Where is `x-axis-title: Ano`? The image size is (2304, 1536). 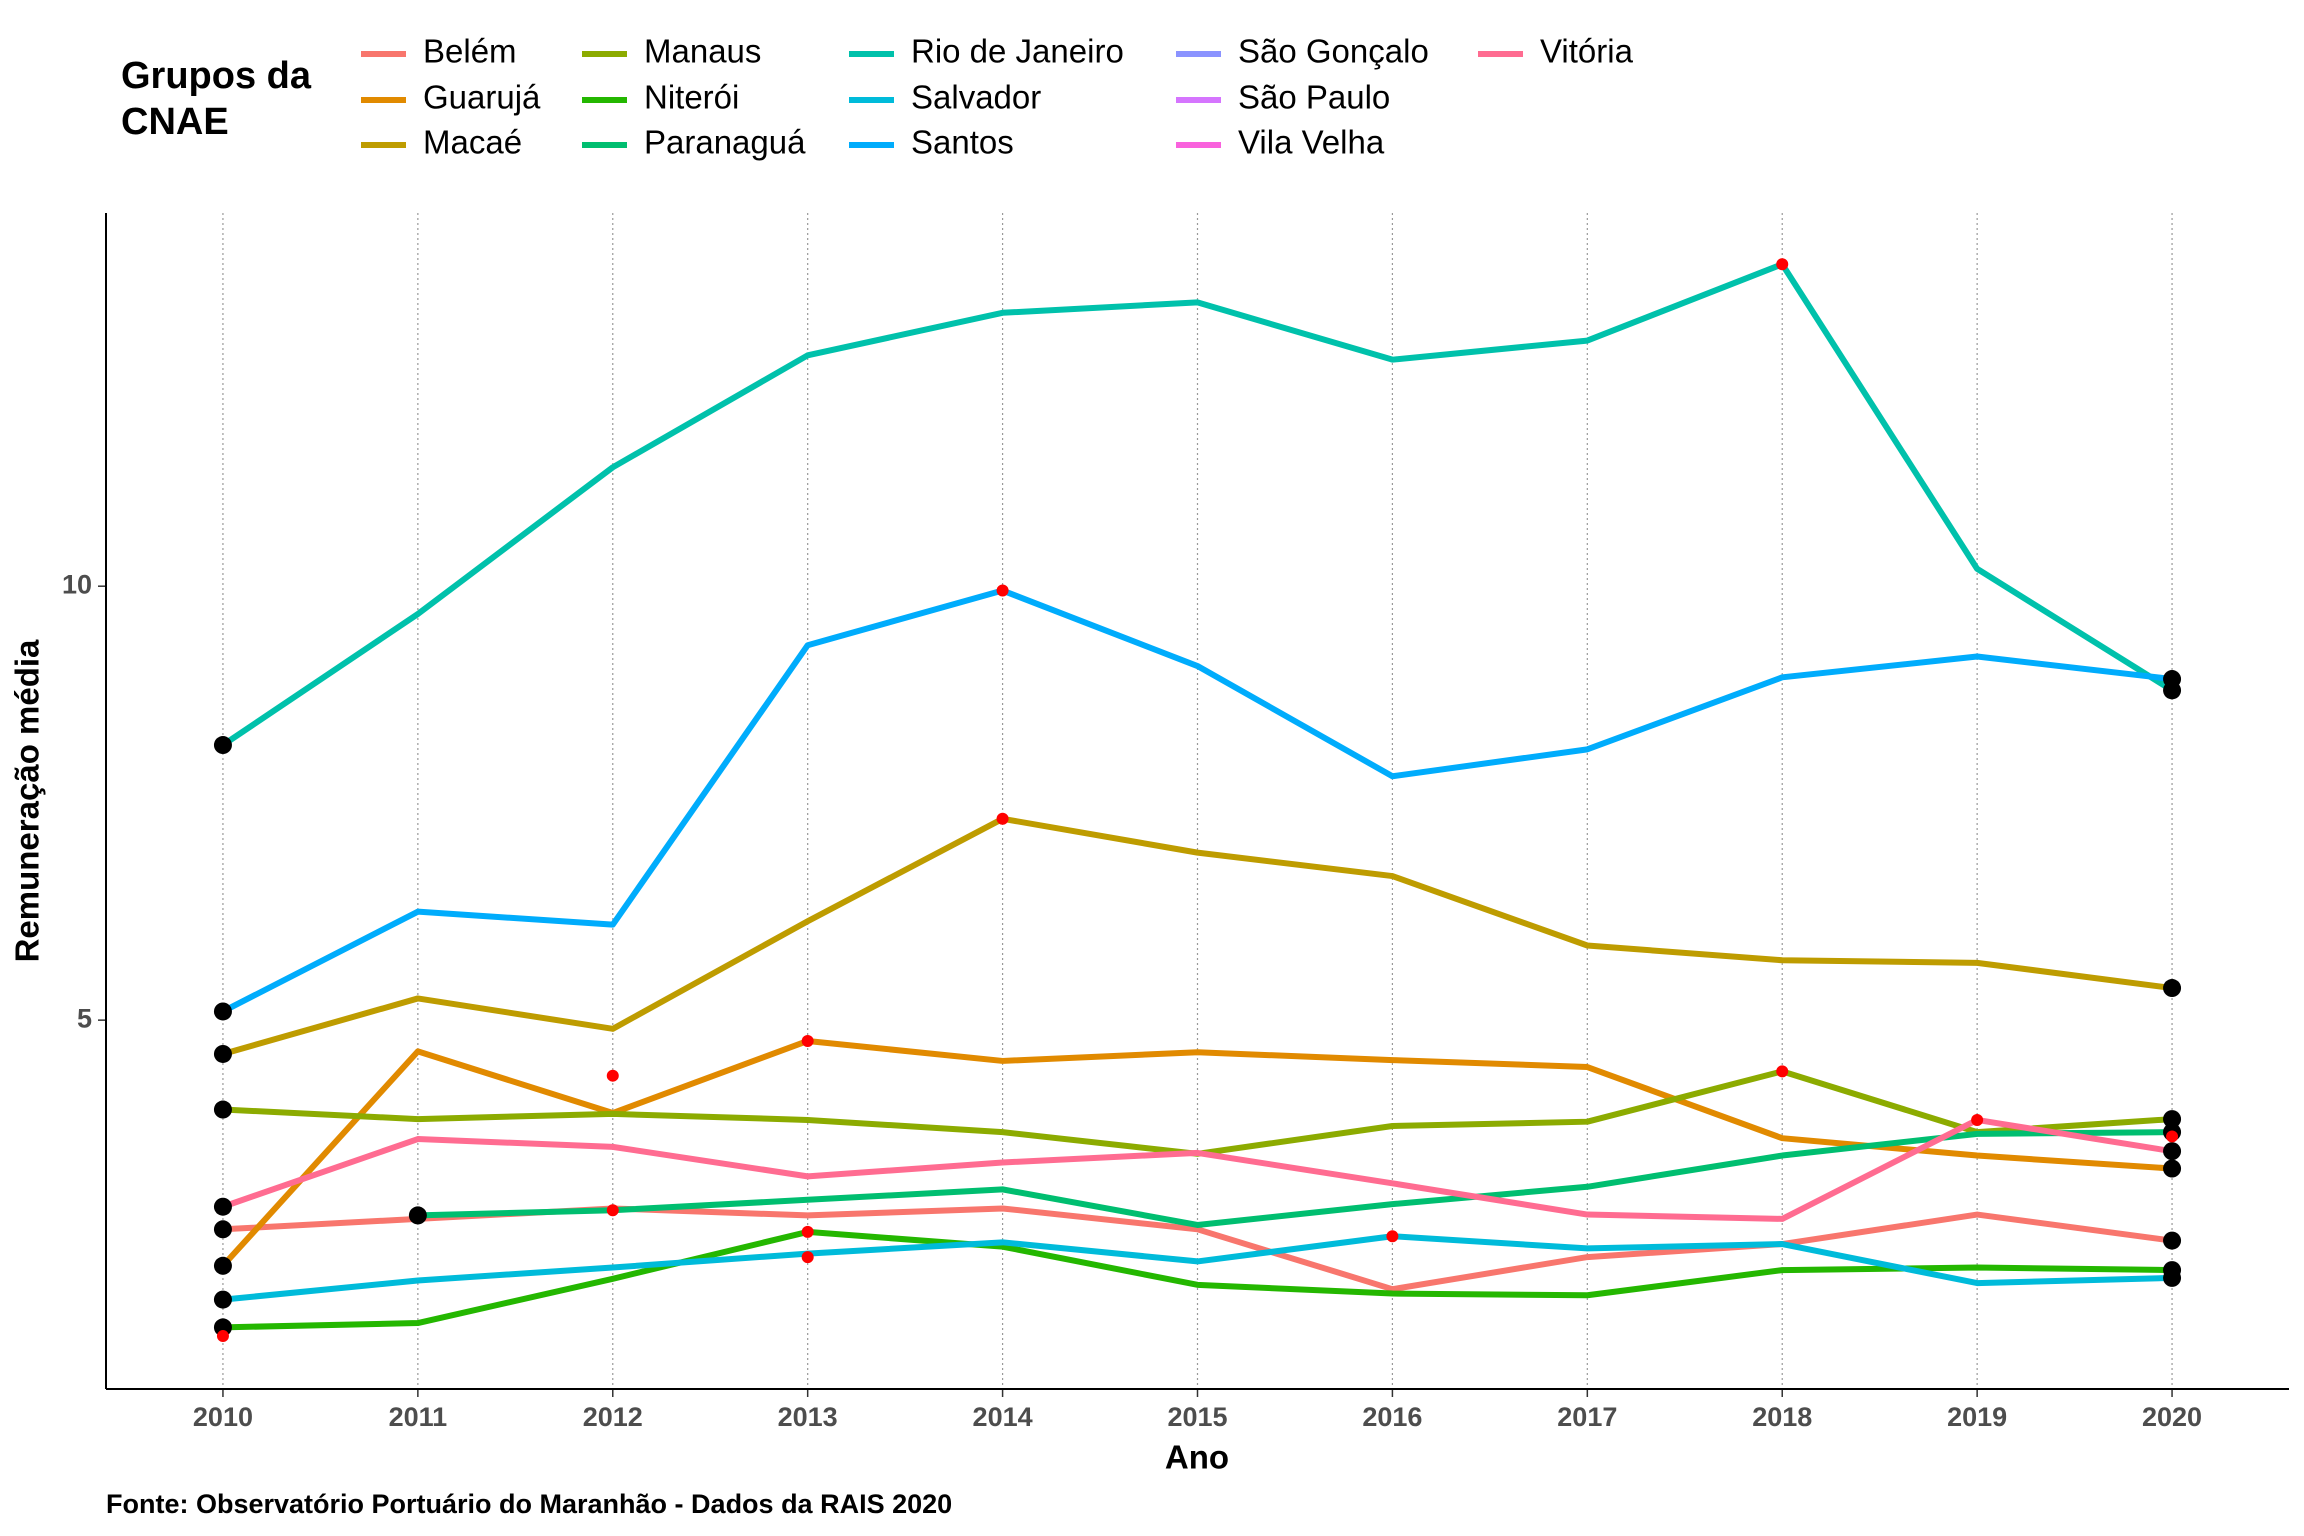
x-axis-title: Ano is located at coordinates (1197, 1457).